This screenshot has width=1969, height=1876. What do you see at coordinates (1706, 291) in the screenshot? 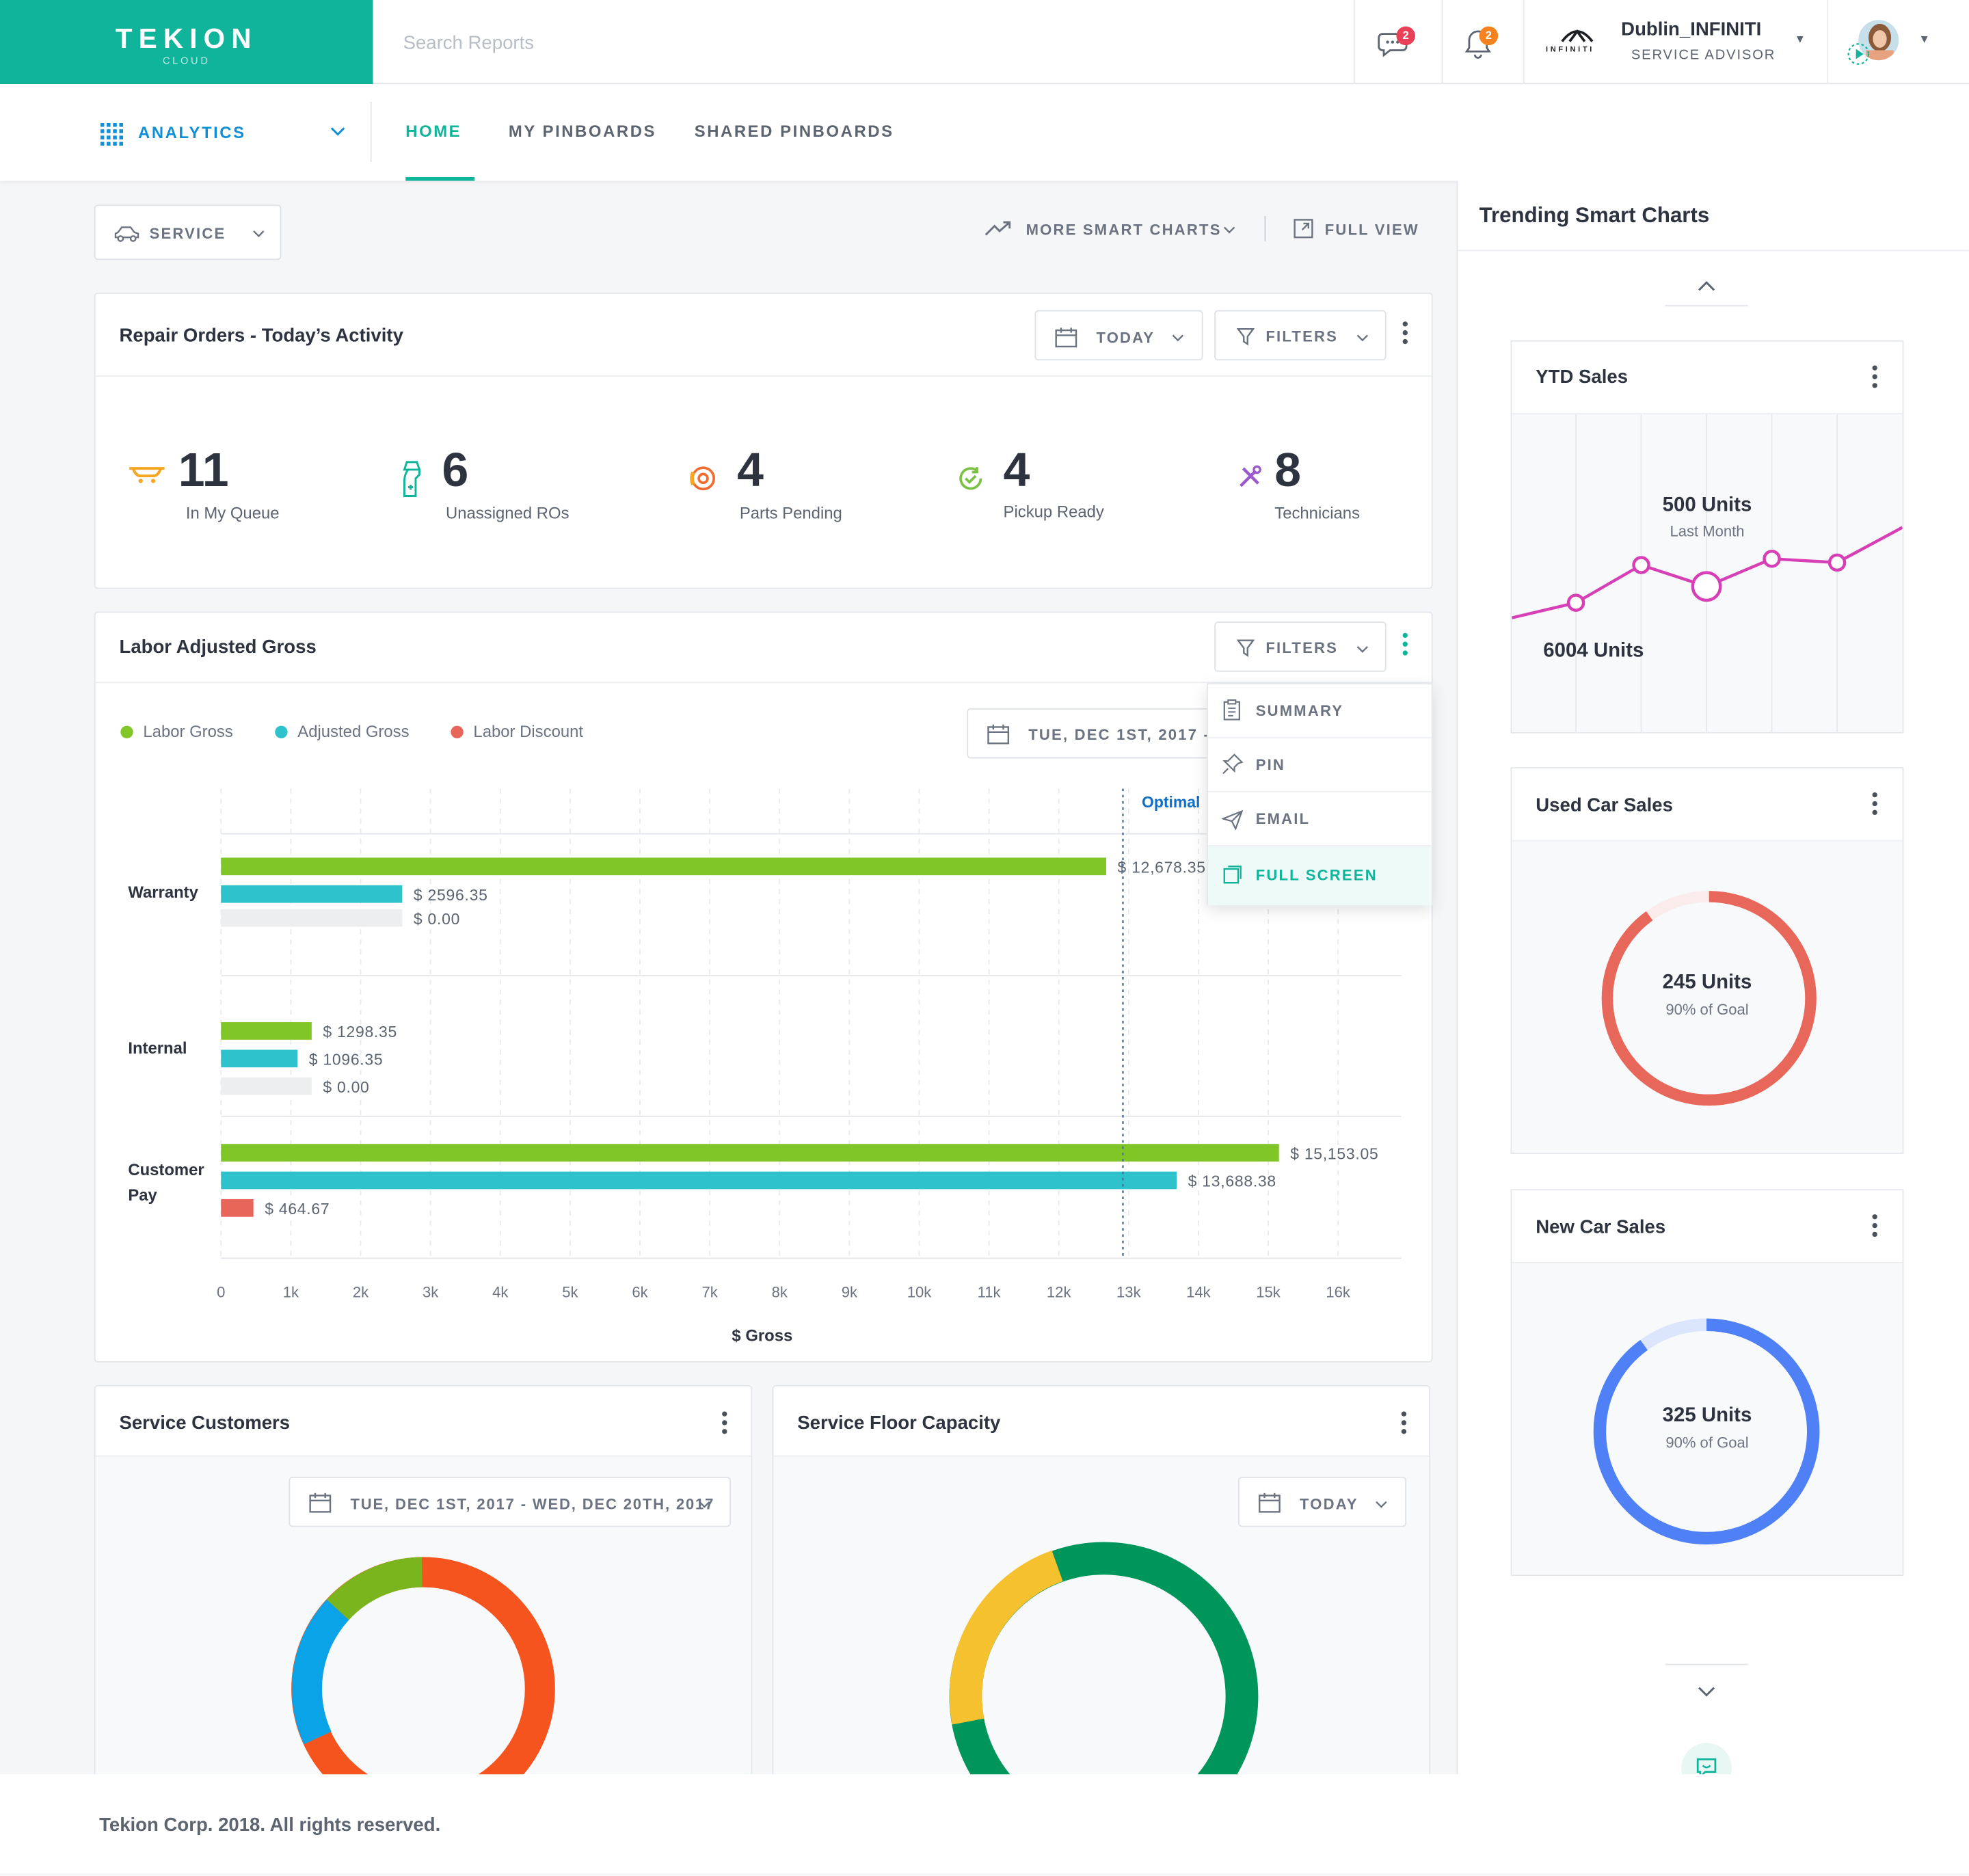
I see `scroll-up-button` at bounding box center [1706, 291].